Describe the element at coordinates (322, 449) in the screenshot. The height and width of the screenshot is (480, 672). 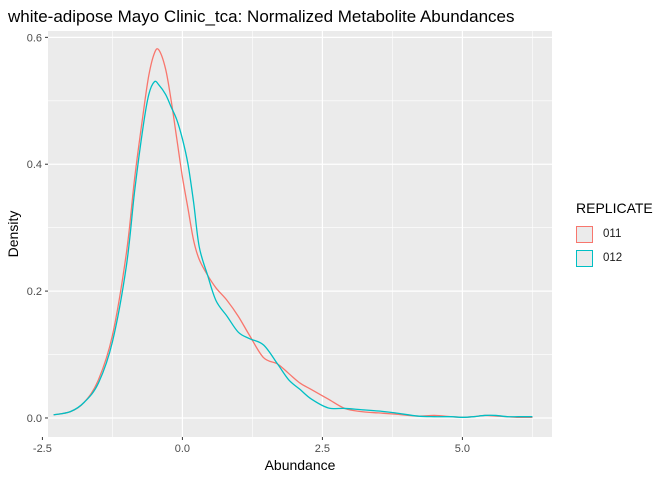
I see `x-tick-label: 2.5` at that location.